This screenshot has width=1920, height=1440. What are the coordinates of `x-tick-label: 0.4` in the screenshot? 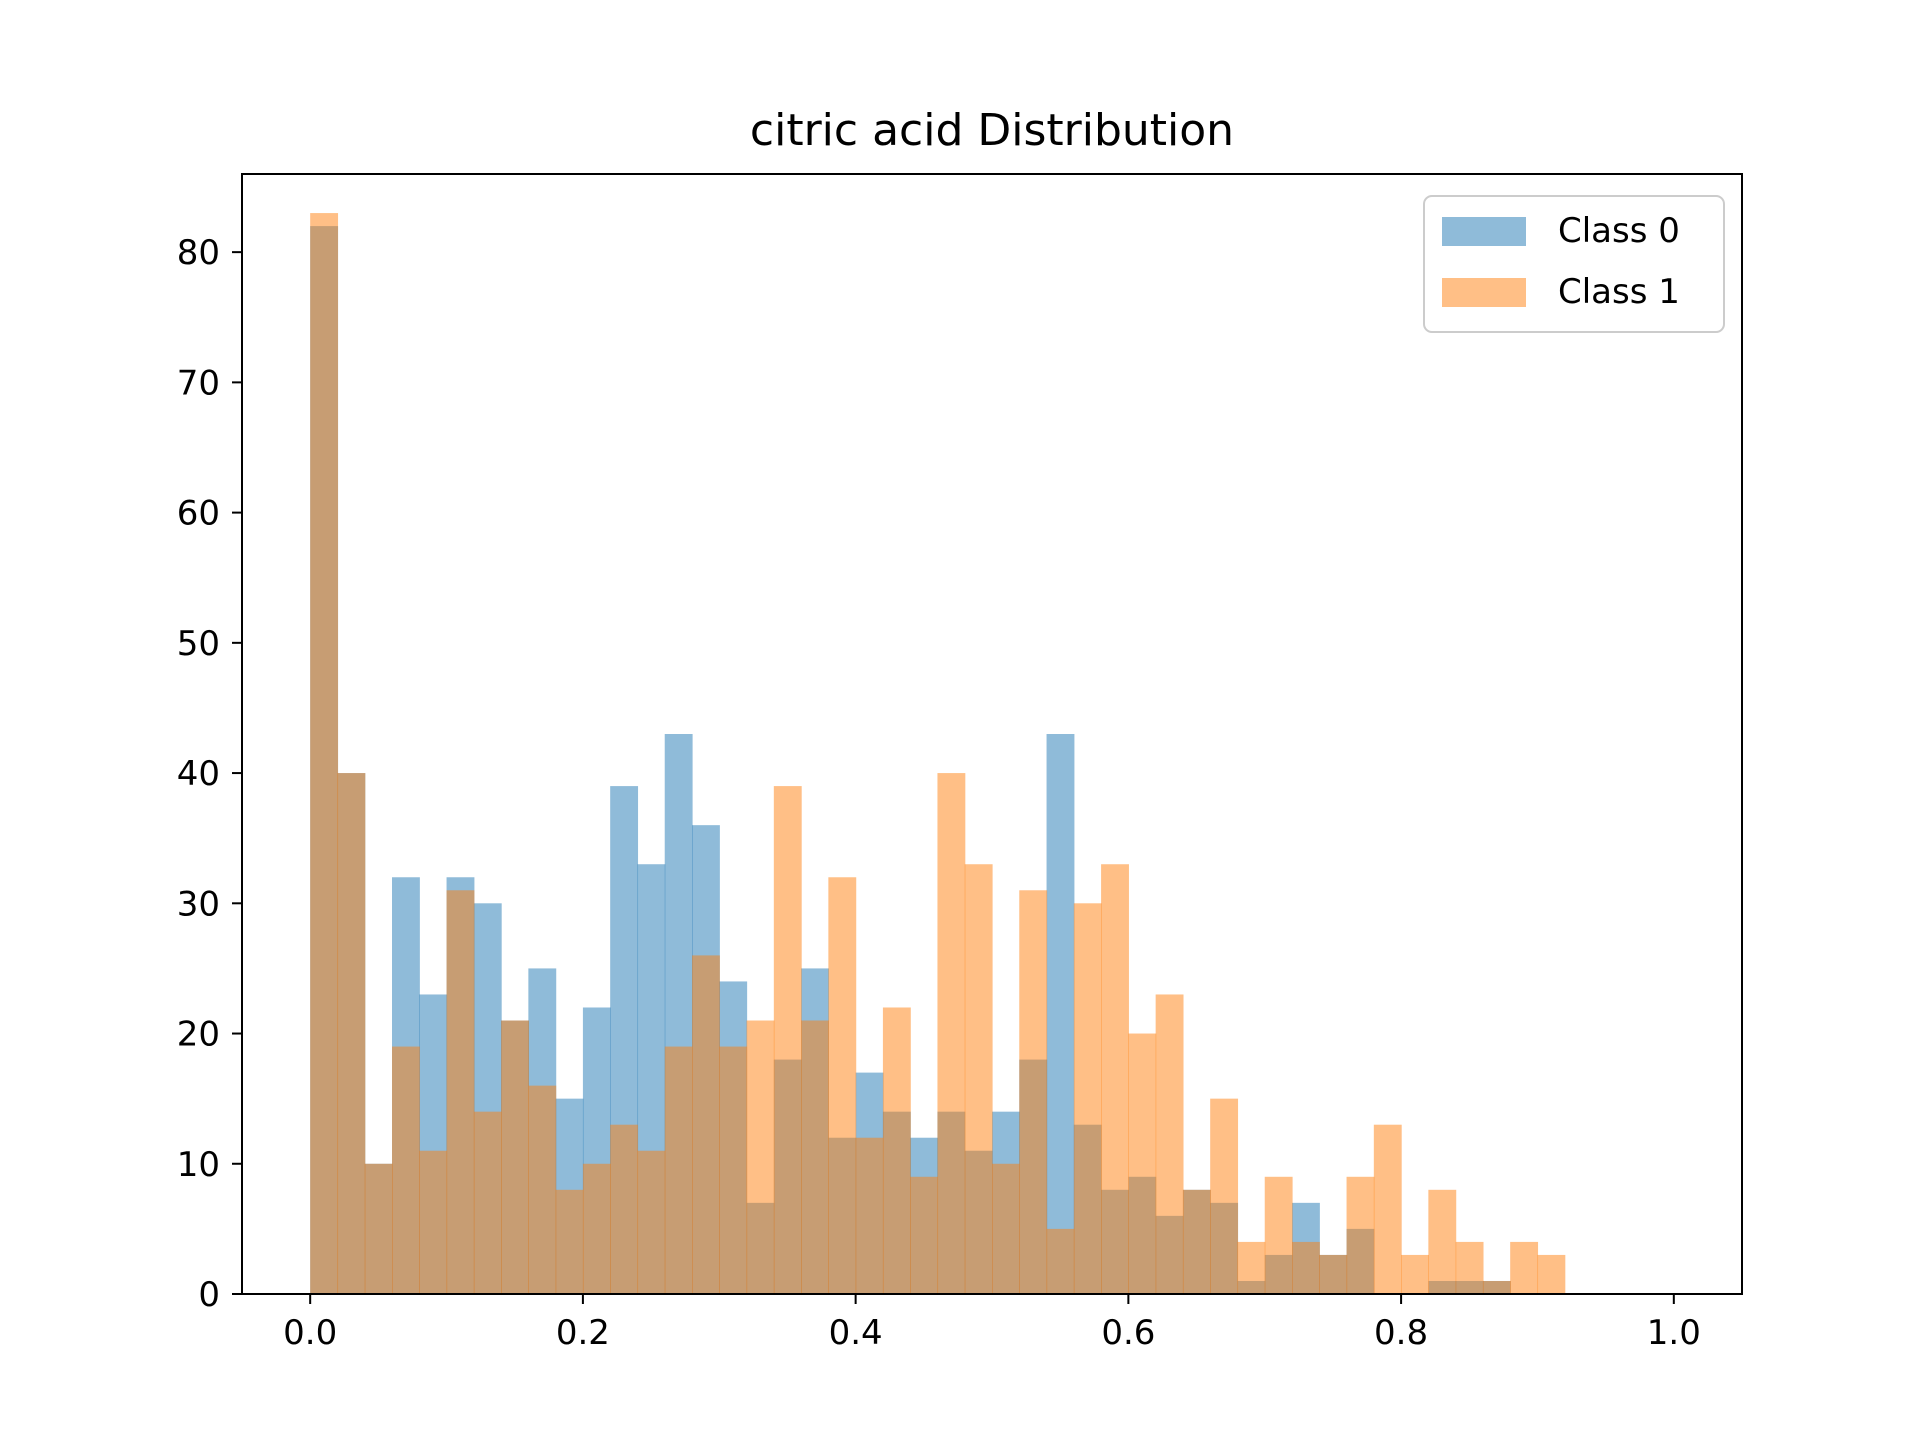 It's located at (856, 1333).